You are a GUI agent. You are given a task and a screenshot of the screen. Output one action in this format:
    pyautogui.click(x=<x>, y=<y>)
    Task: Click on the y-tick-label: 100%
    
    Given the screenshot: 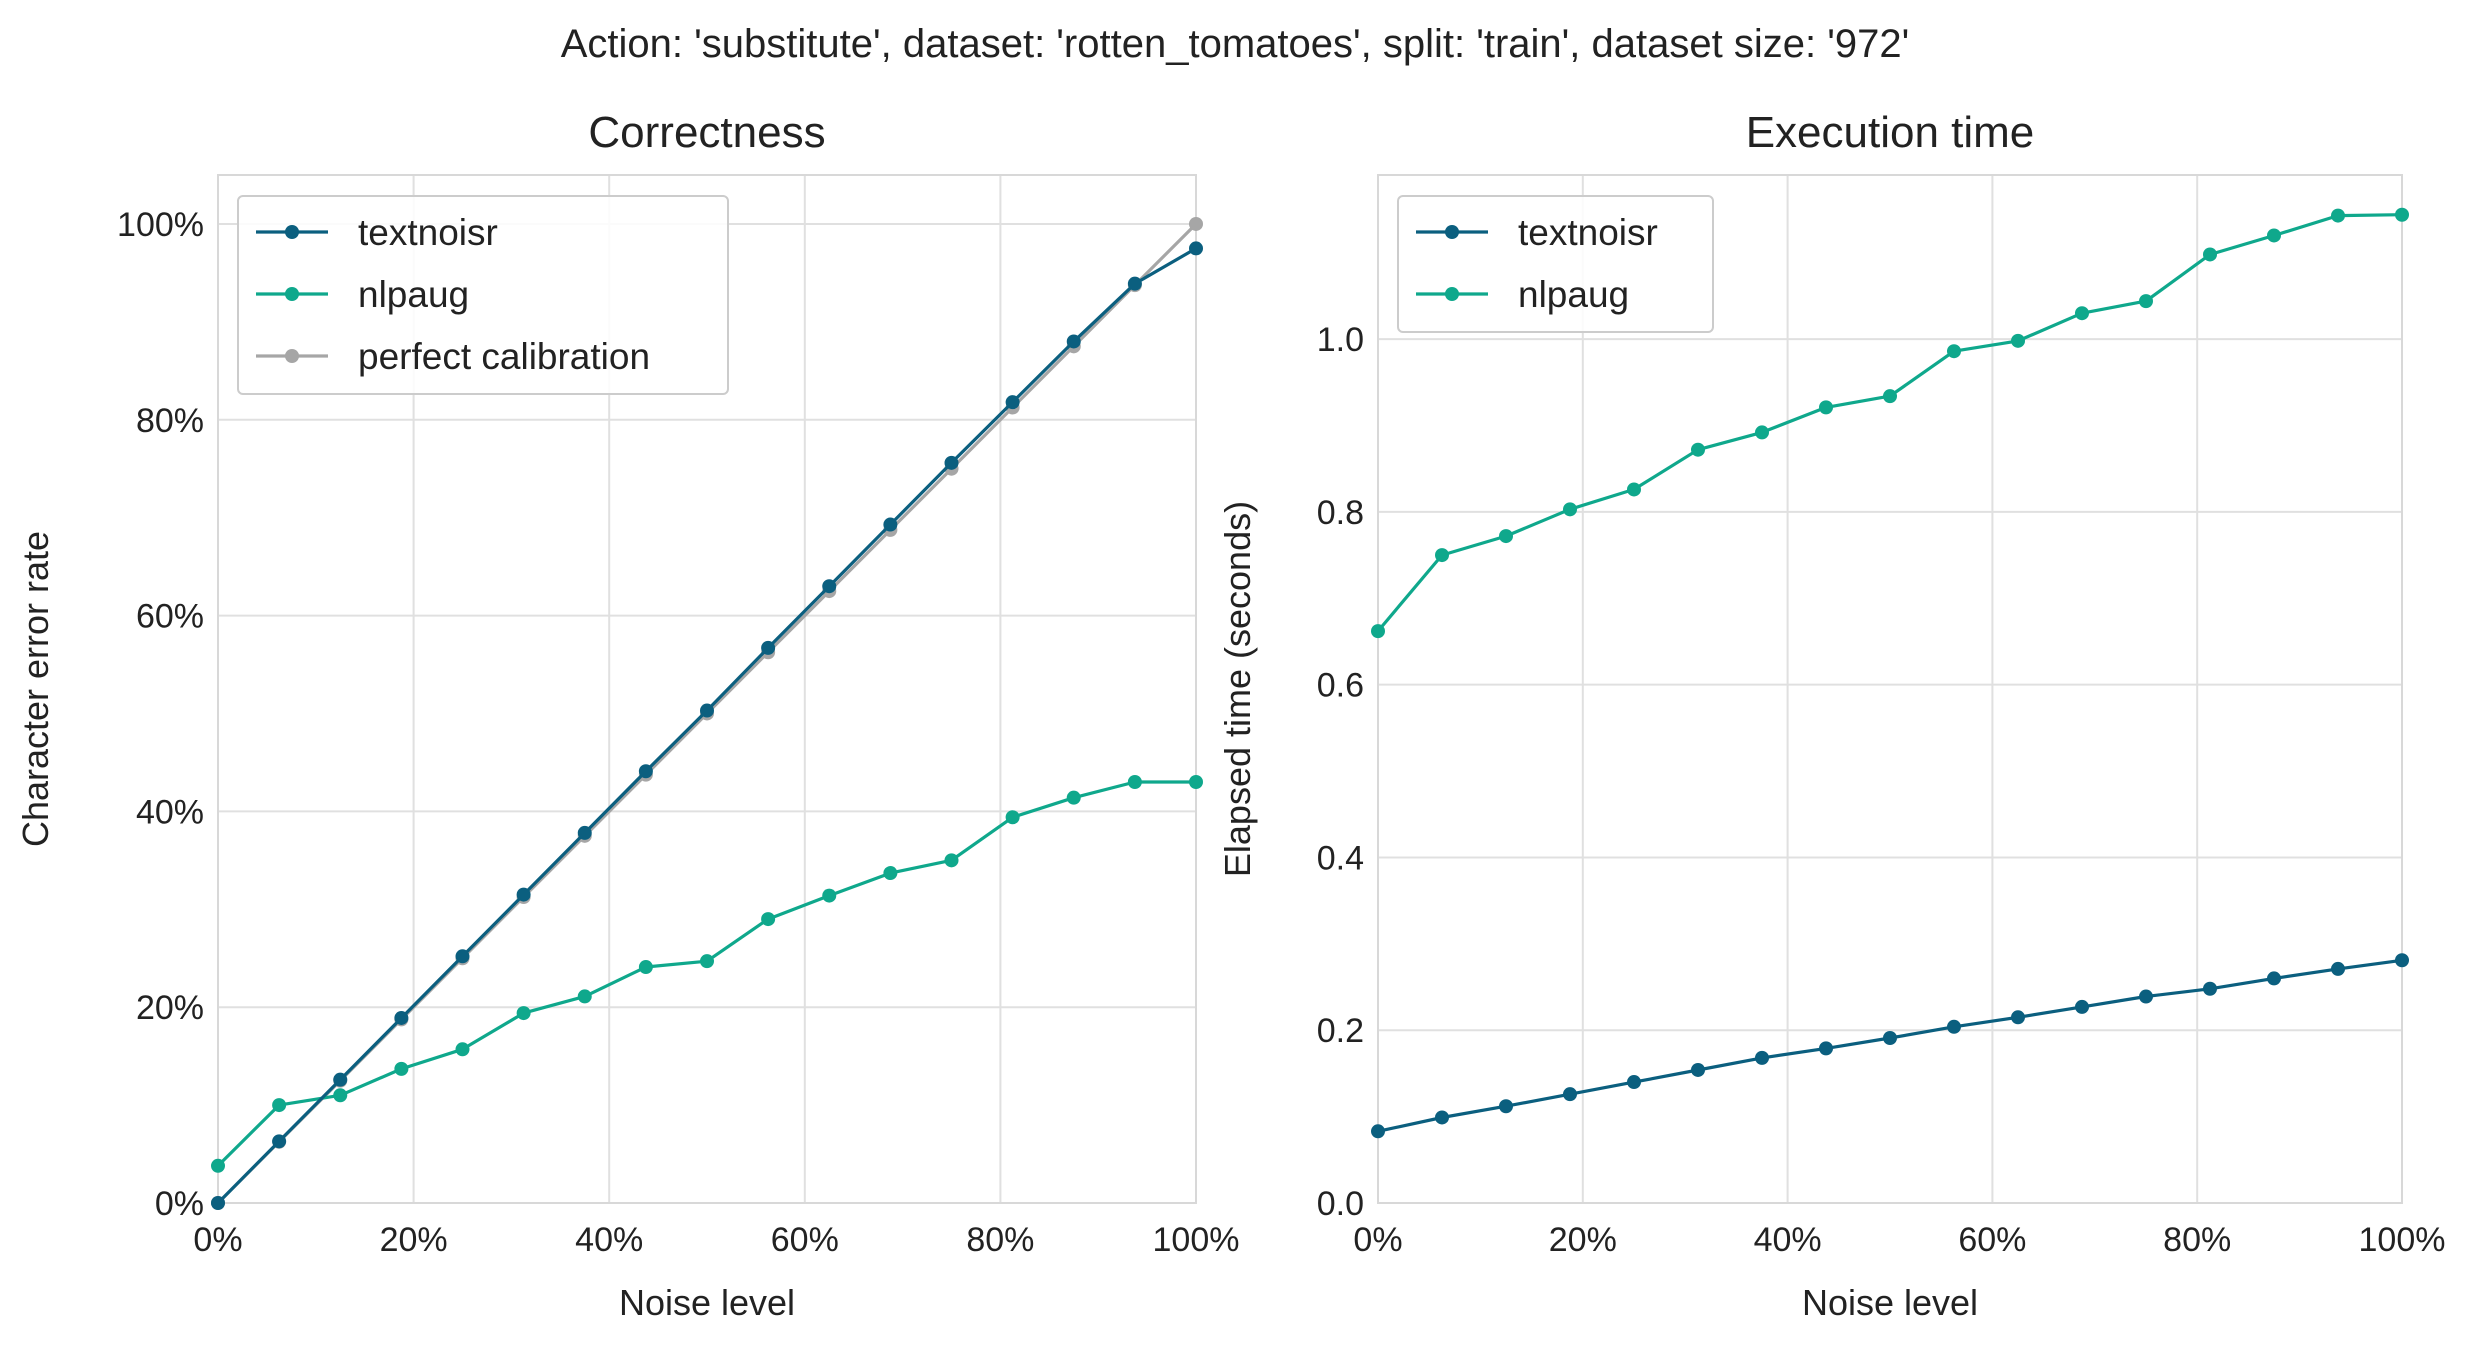 What is the action you would take?
    pyautogui.click(x=160, y=225)
    